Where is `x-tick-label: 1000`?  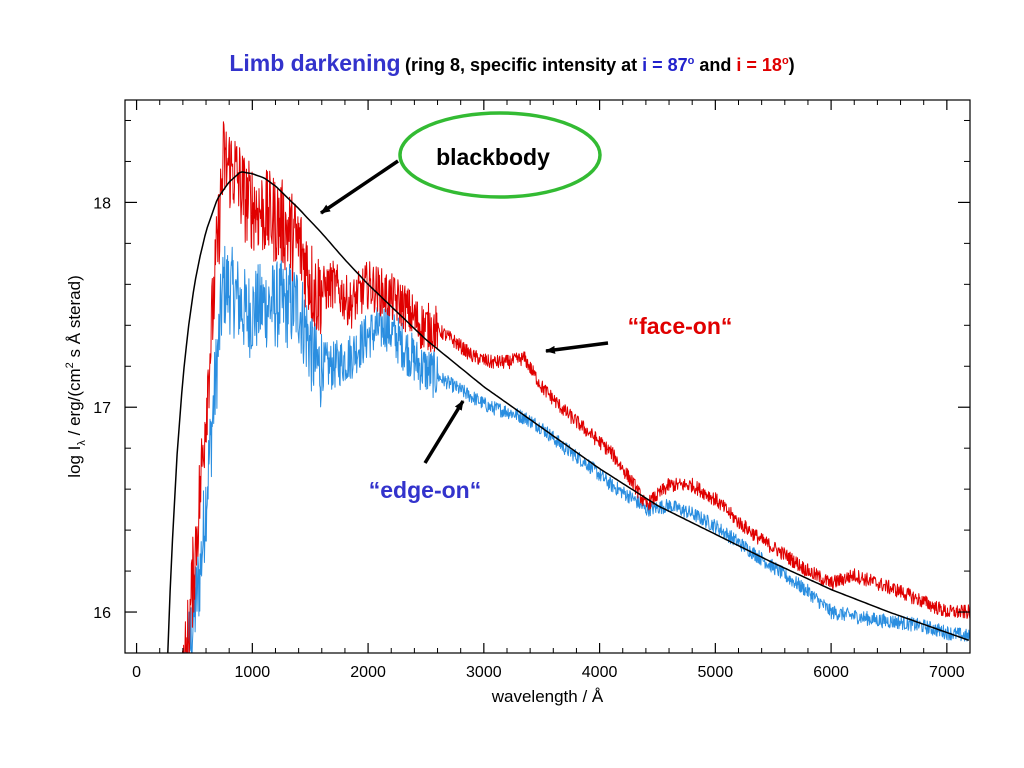
x-tick-label: 1000 is located at coordinates (253, 672).